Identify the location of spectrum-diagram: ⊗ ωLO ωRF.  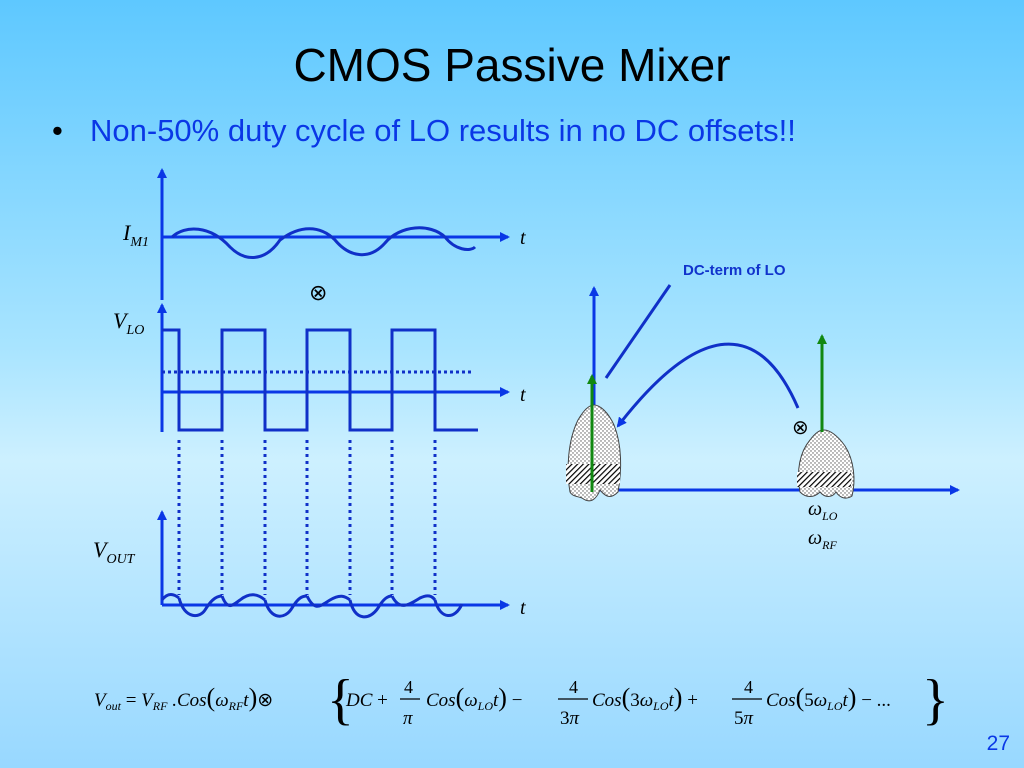
(763, 418).